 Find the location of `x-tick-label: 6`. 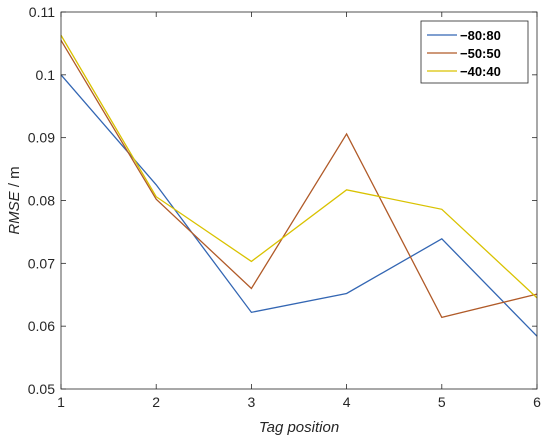

x-tick-label: 6 is located at coordinates (537, 402).